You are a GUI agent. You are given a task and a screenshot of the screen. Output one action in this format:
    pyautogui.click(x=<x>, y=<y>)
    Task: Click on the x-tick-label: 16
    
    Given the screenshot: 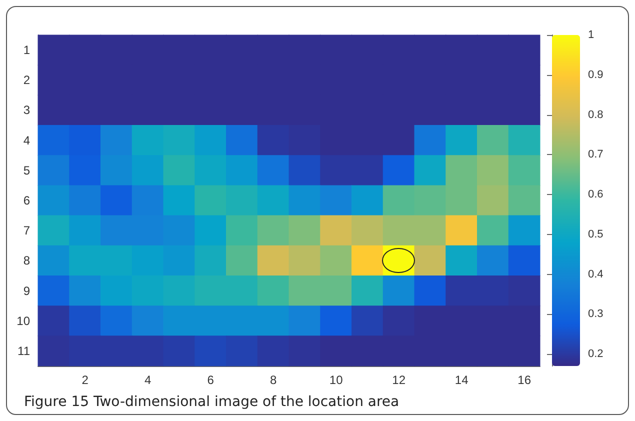 What is the action you would take?
    pyautogui.click(x=525, y=380)
    